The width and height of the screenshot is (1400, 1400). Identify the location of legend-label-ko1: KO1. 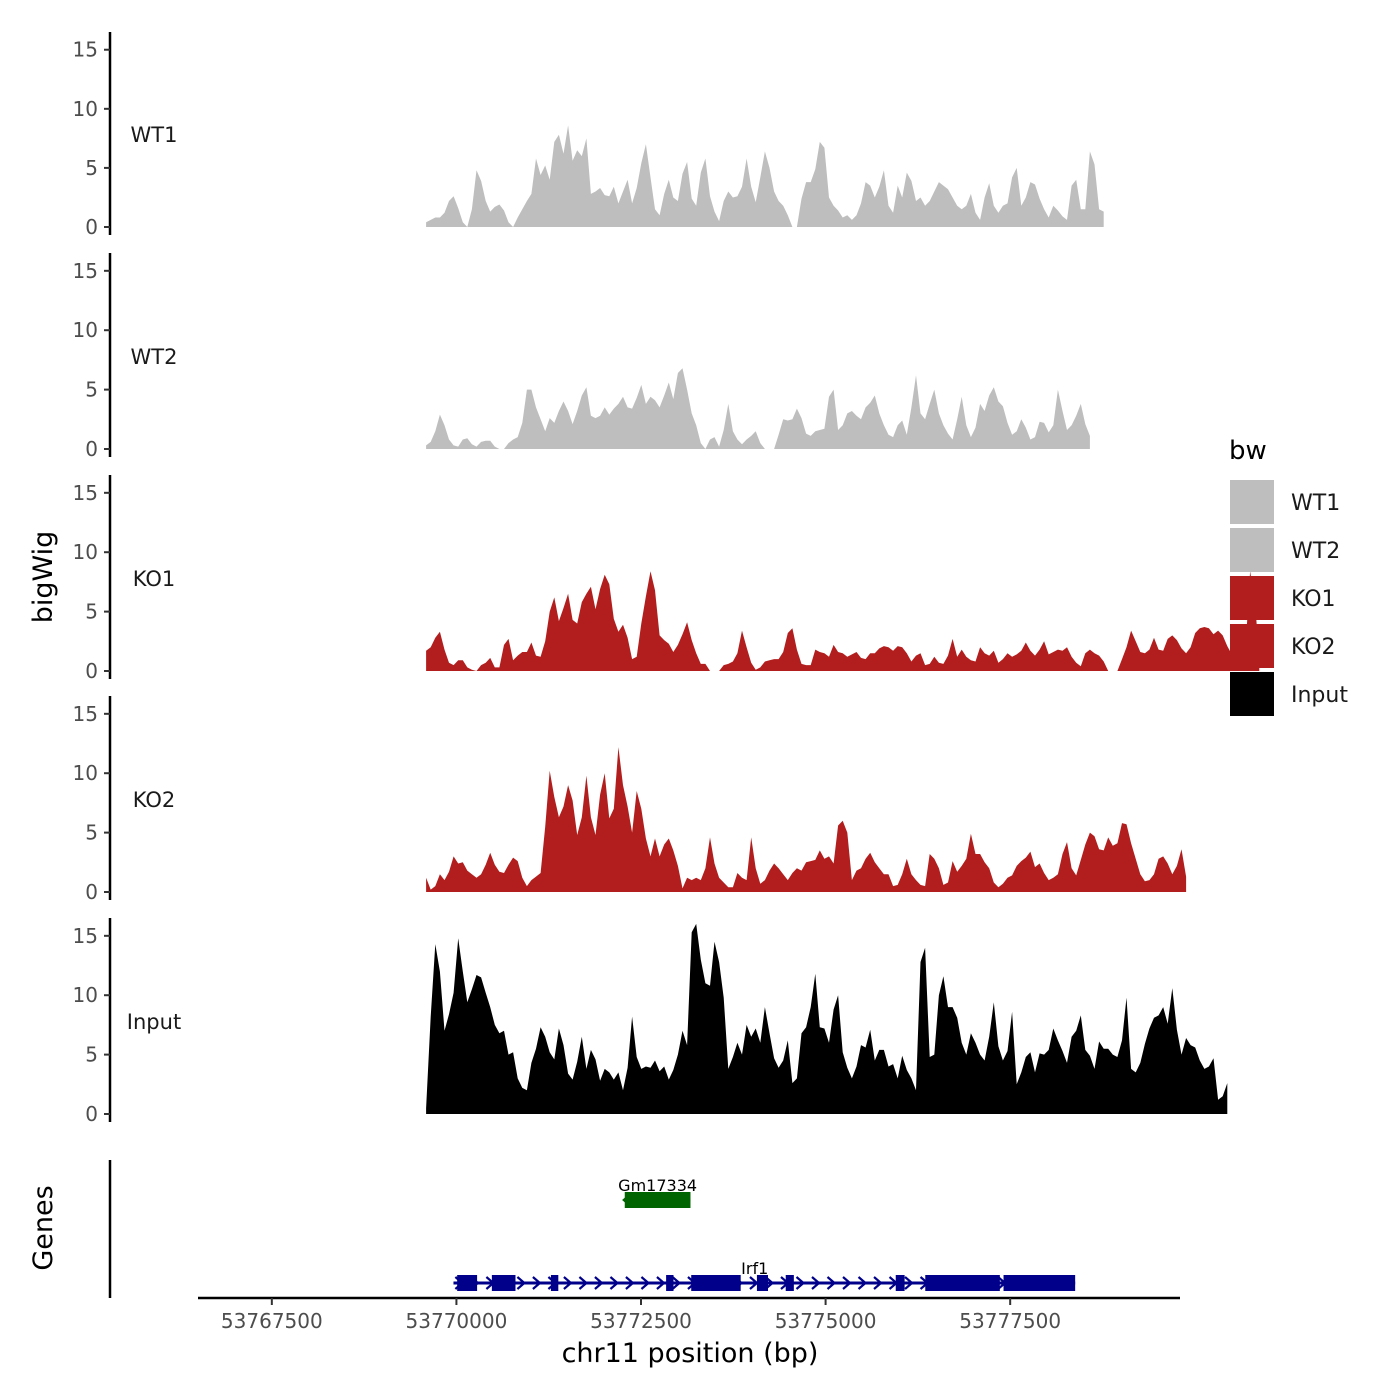
(1313, 599).